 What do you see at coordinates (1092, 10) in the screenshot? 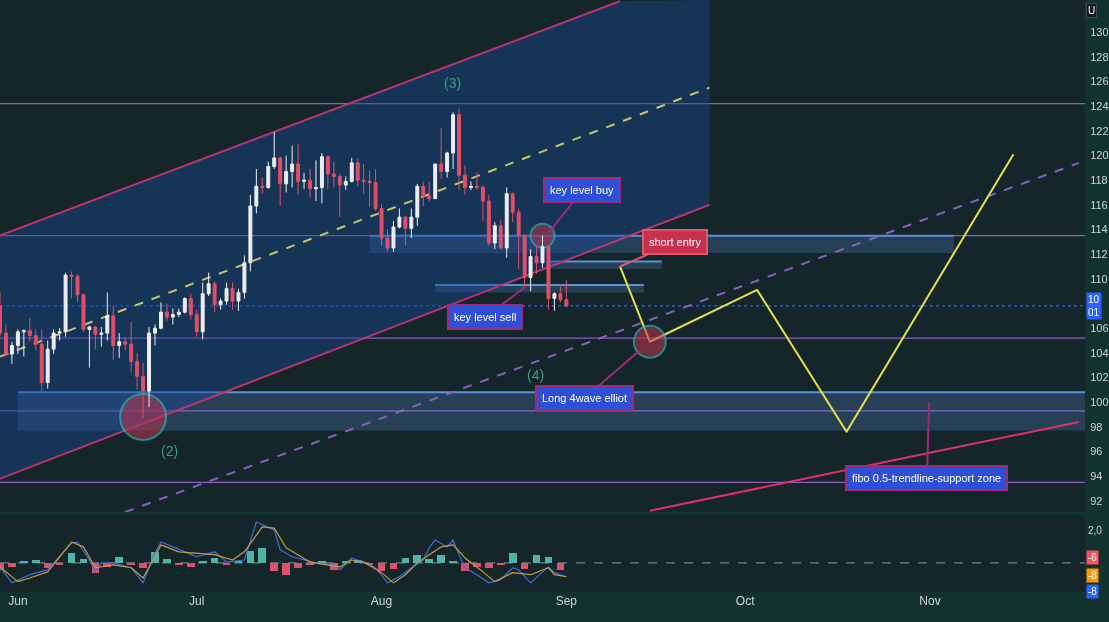
I see `text: U` at bounding box center [1092, 10].